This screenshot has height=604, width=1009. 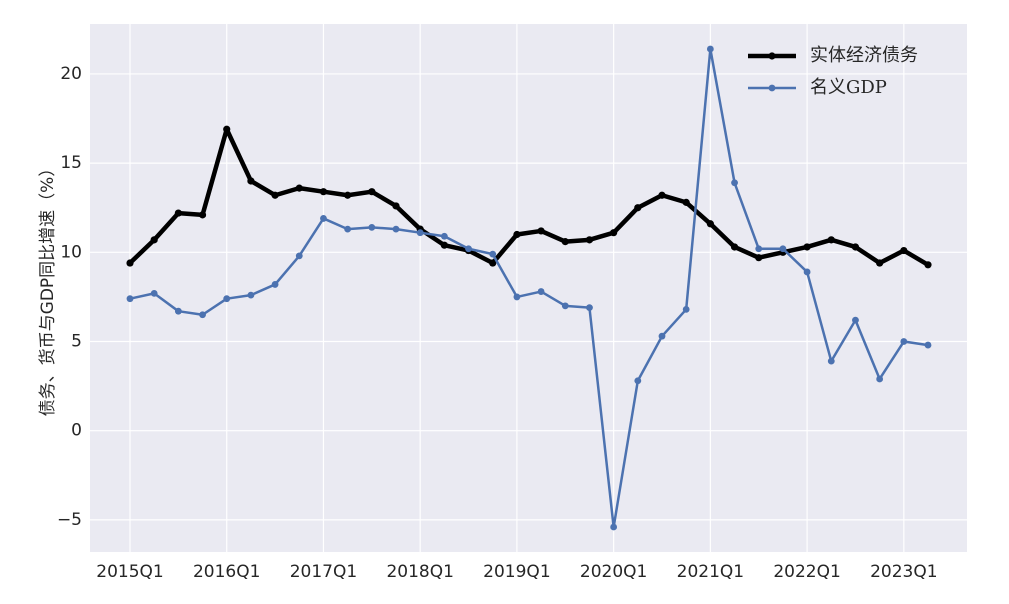 I want to click on x-tick-label: 2022Q1, so click(x=806, y=572).